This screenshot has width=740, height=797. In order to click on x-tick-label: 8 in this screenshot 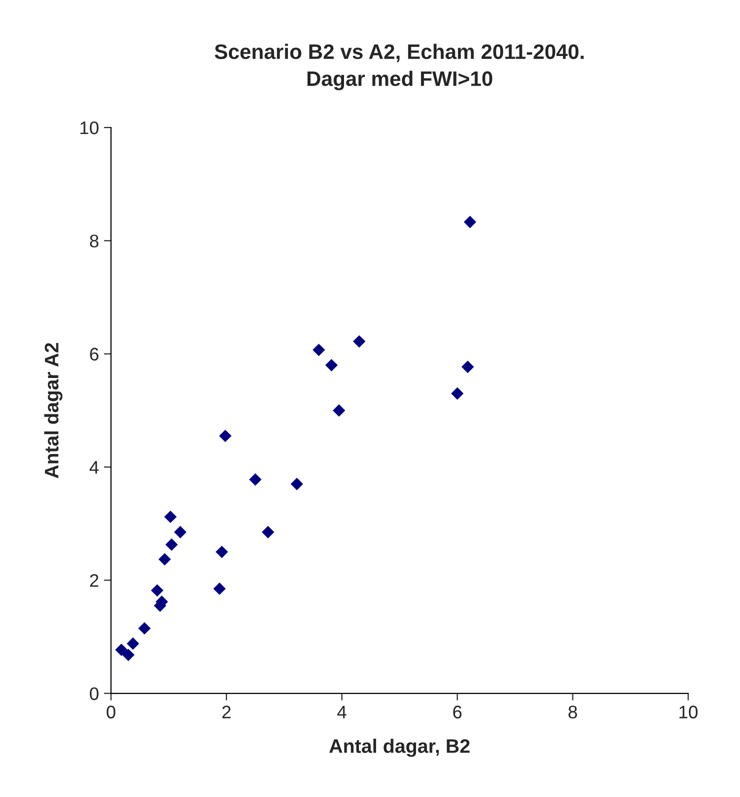, I will do `click(572, 712)`.